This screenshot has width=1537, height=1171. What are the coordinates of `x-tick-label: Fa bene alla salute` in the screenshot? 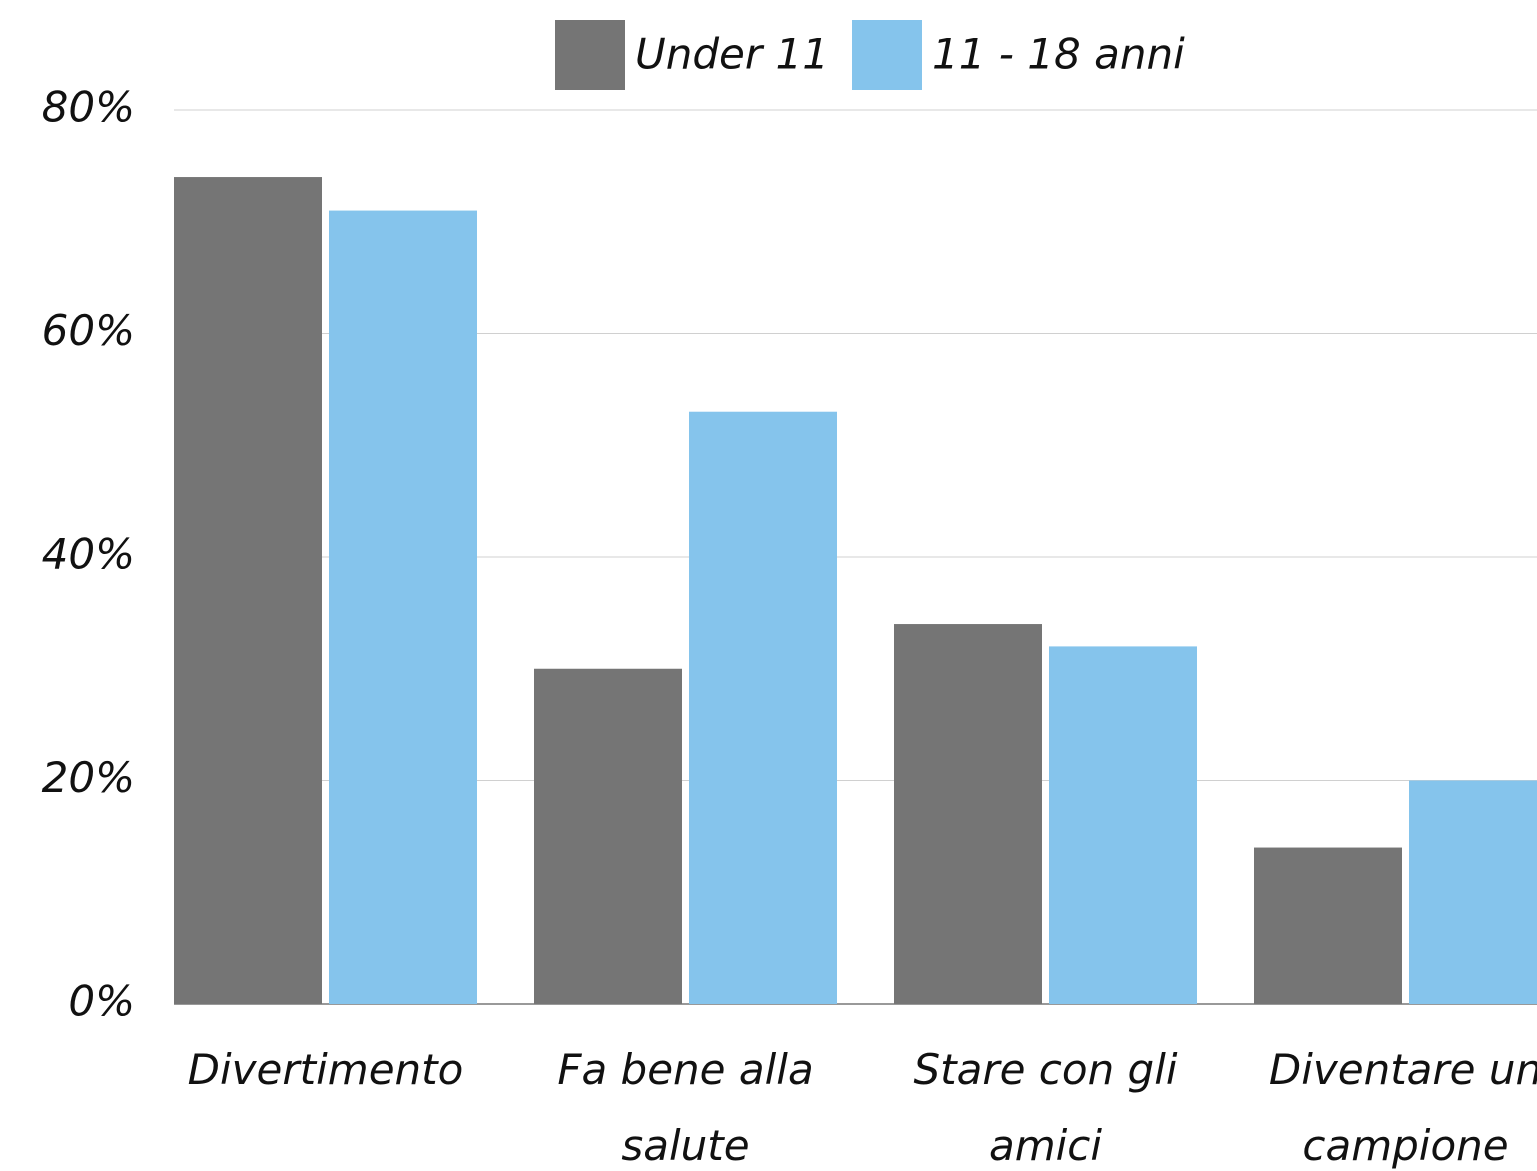 It's located at (685, 1107).